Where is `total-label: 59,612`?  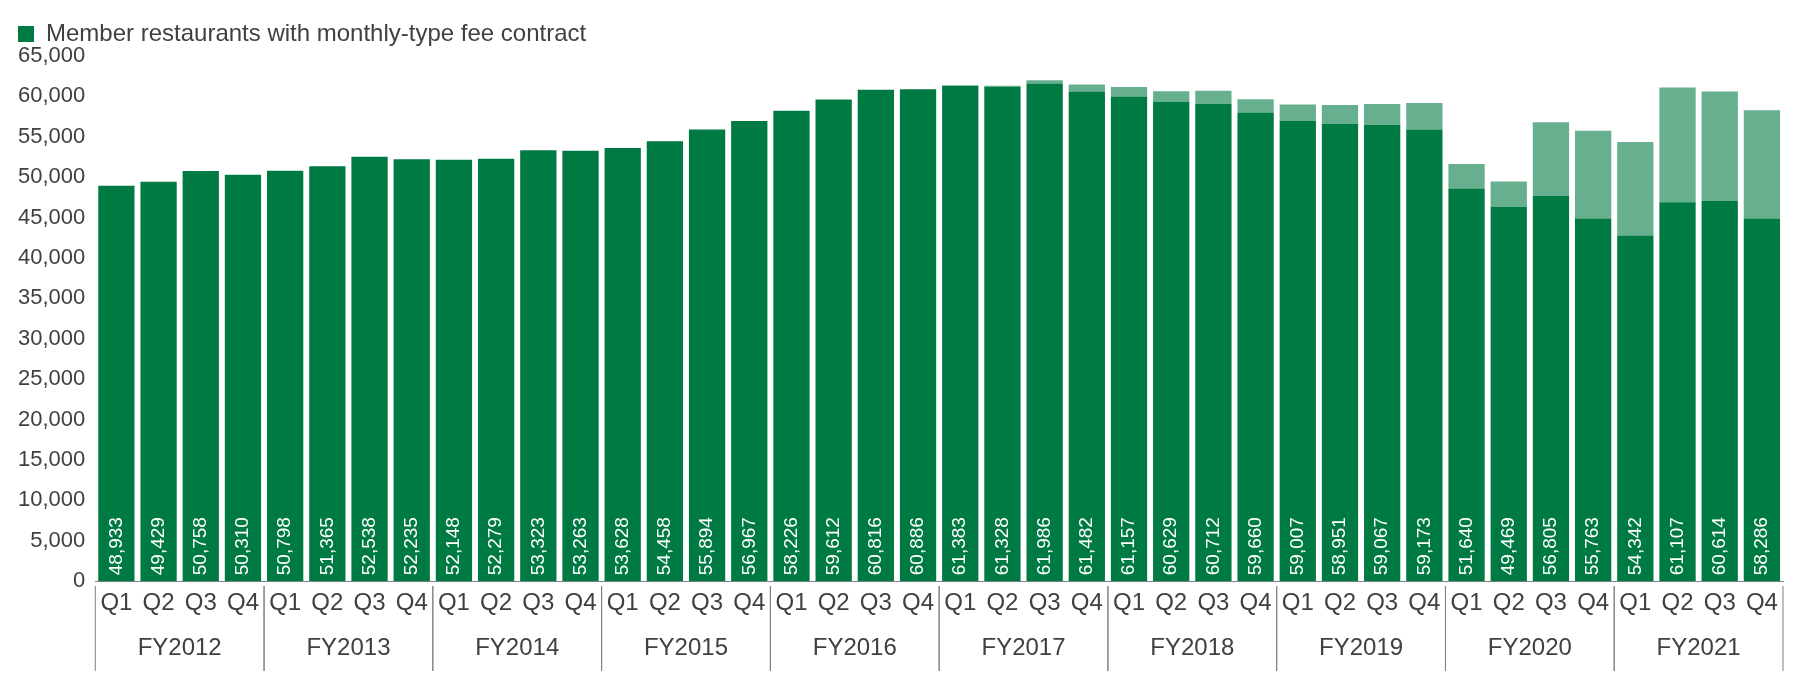 total-label: 59,612 is located at coordinates (832, 546).